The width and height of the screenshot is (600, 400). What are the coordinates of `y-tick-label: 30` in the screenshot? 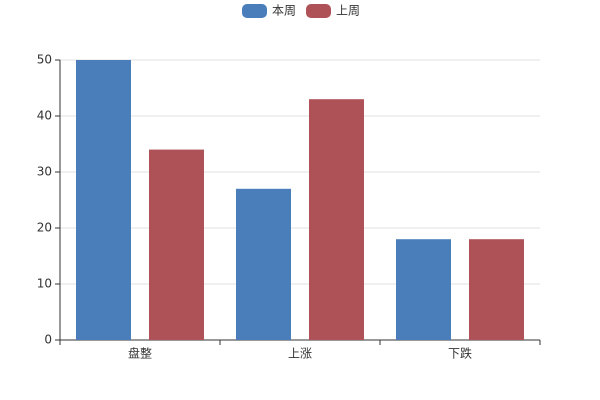 It's located at (44, 172).